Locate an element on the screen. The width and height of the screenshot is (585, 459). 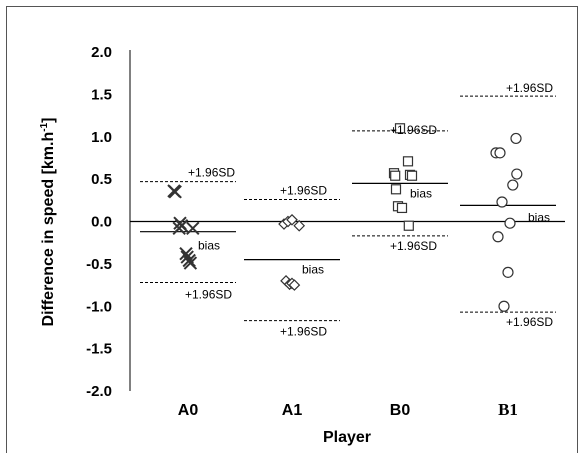
y-tick-label: -0.5 is located at coordinates (99, 264).